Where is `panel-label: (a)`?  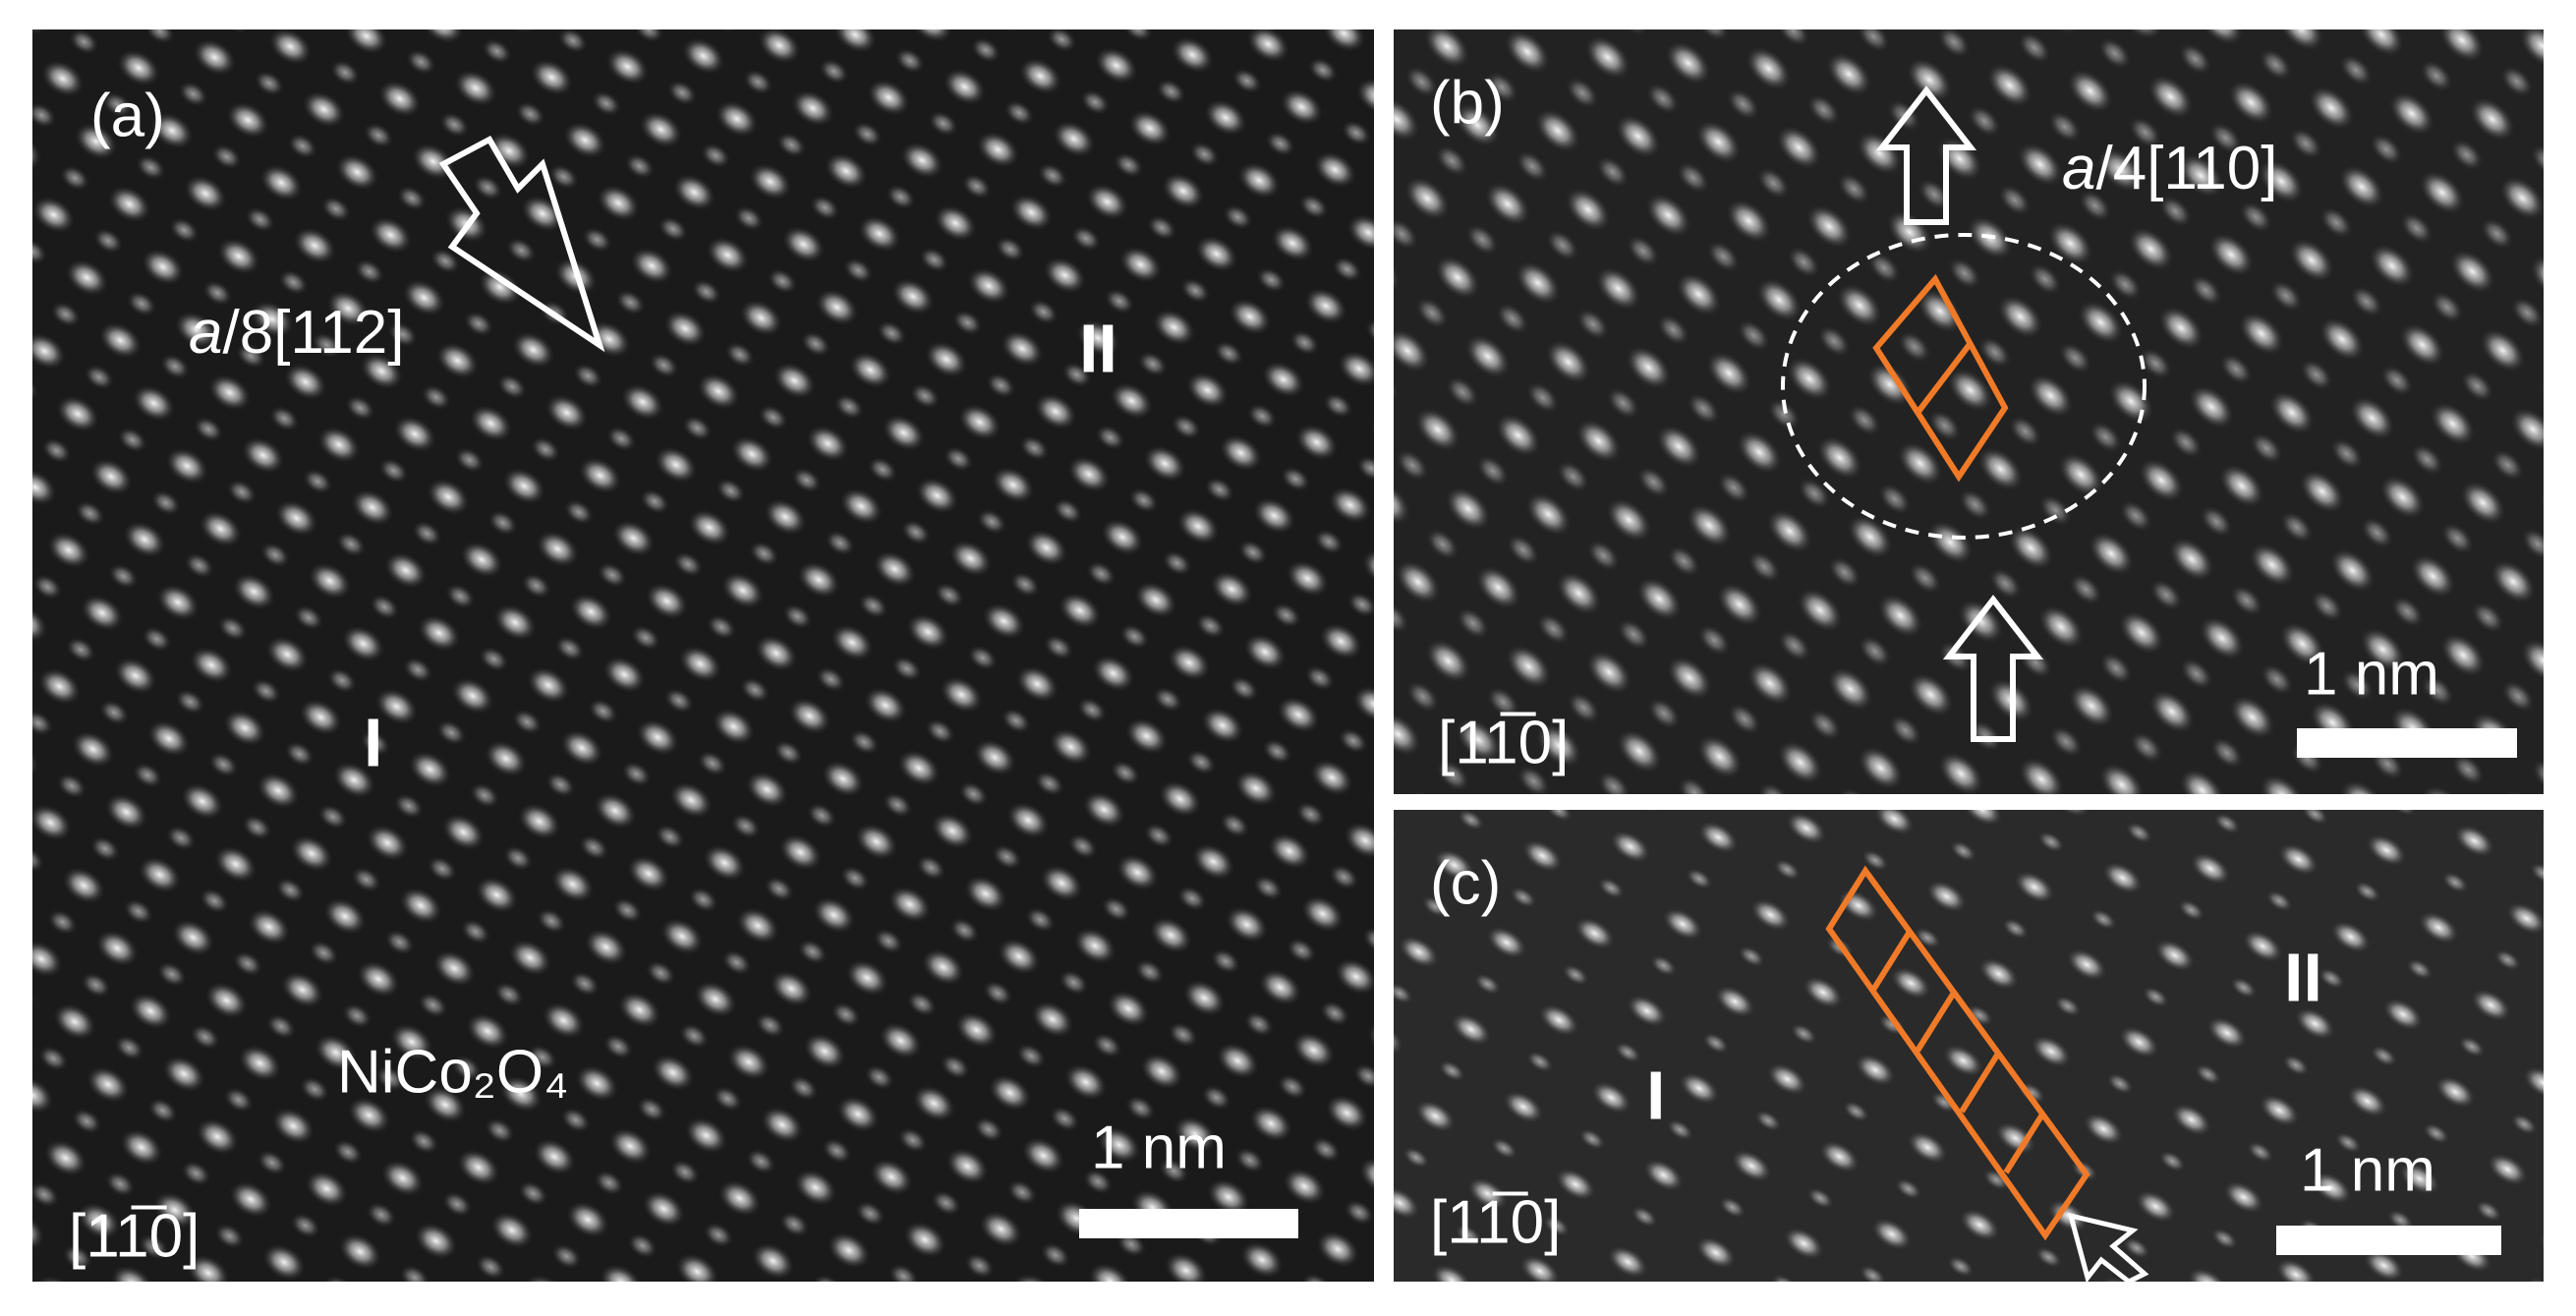
panel-label: (a) is located at coordinates (127, 115).